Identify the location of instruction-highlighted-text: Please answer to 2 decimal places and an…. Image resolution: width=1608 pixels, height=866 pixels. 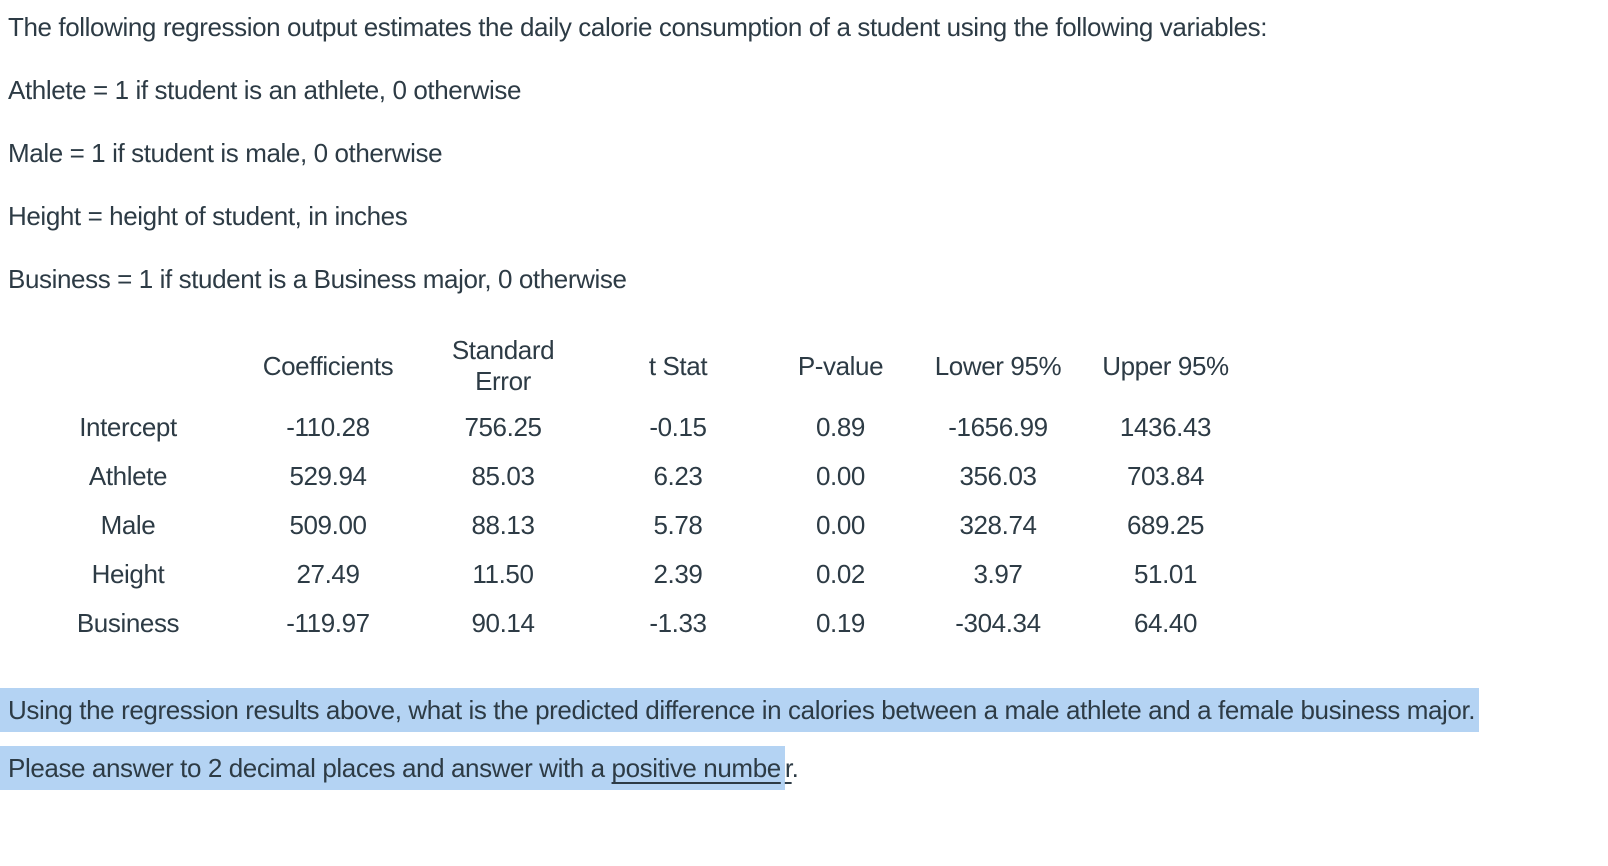
(392, 768).